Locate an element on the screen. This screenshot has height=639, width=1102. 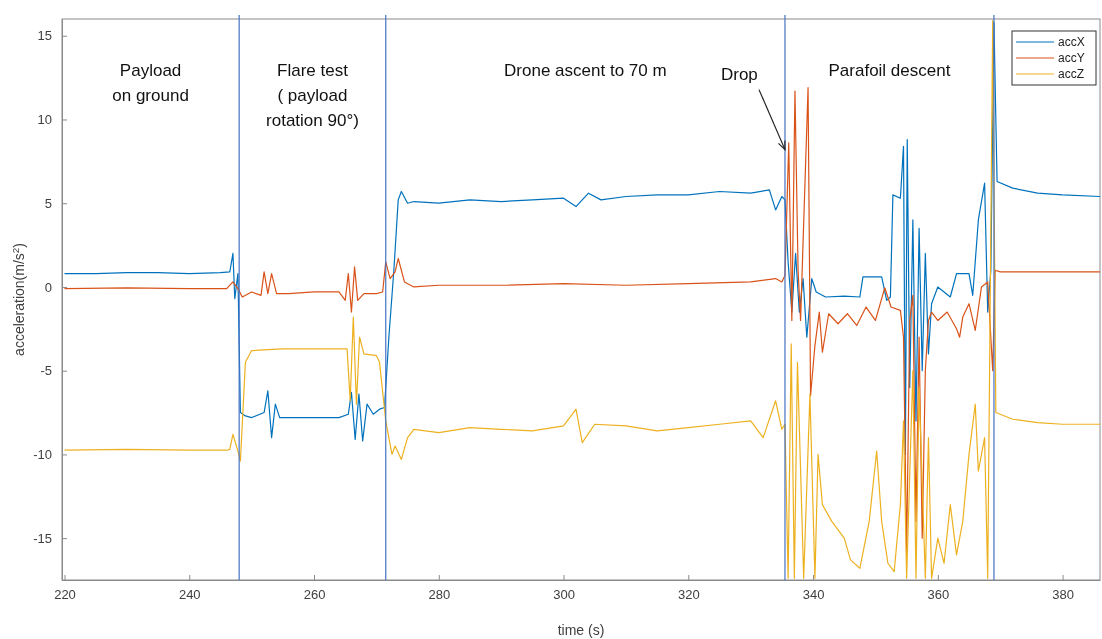
x-tick-label: 220 is located at coordinates (65, 595).